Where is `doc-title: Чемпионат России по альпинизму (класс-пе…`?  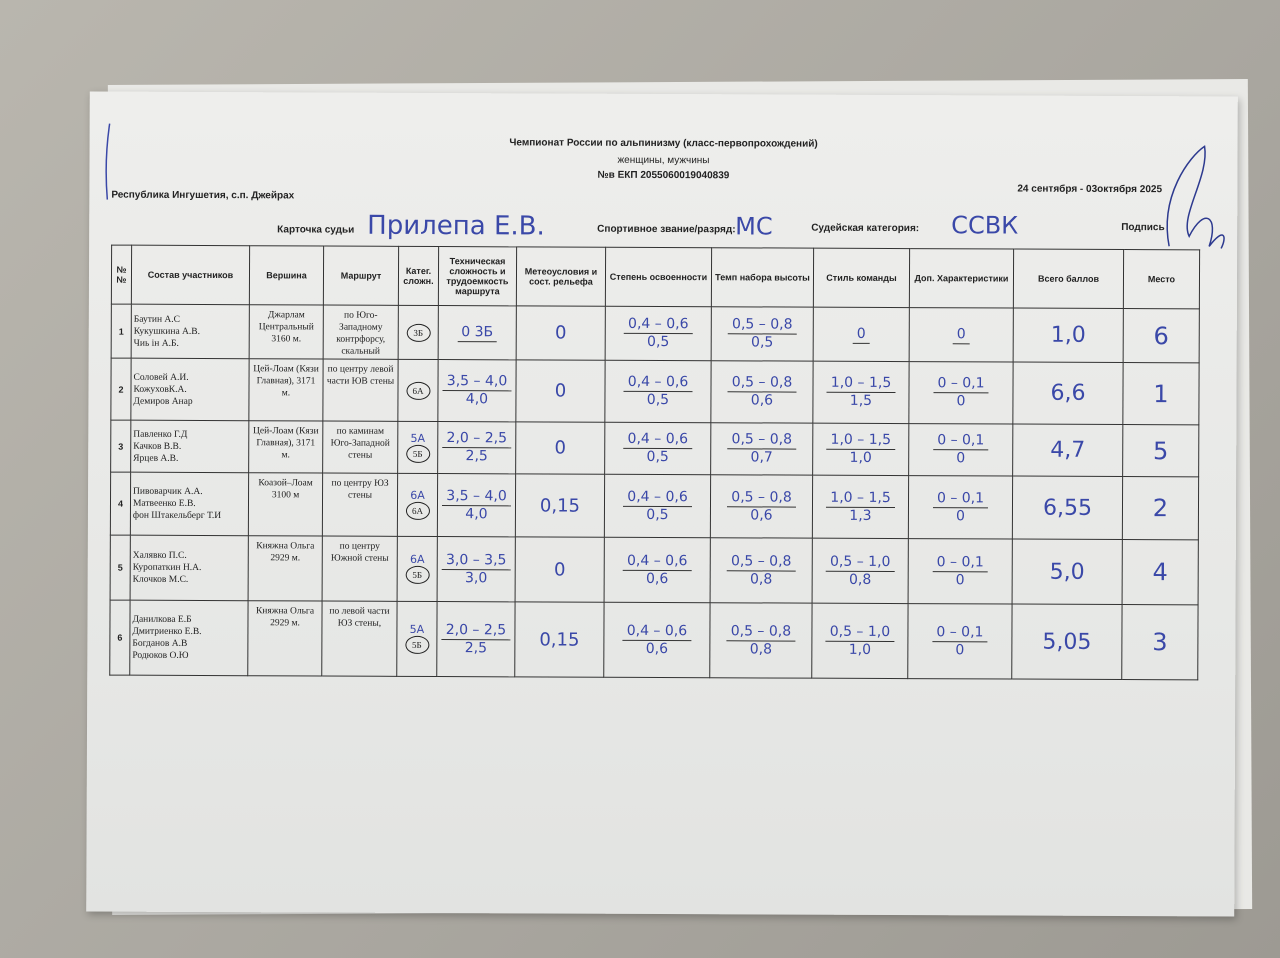
doc-title: Чемпионат России по альпинизму (класс-пе… is located at coordinates (663, 143).